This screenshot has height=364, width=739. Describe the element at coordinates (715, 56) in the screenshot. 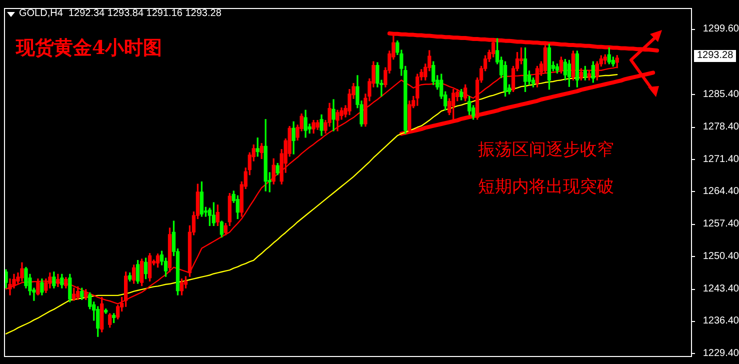

I see `text: 1293.28` at that location.